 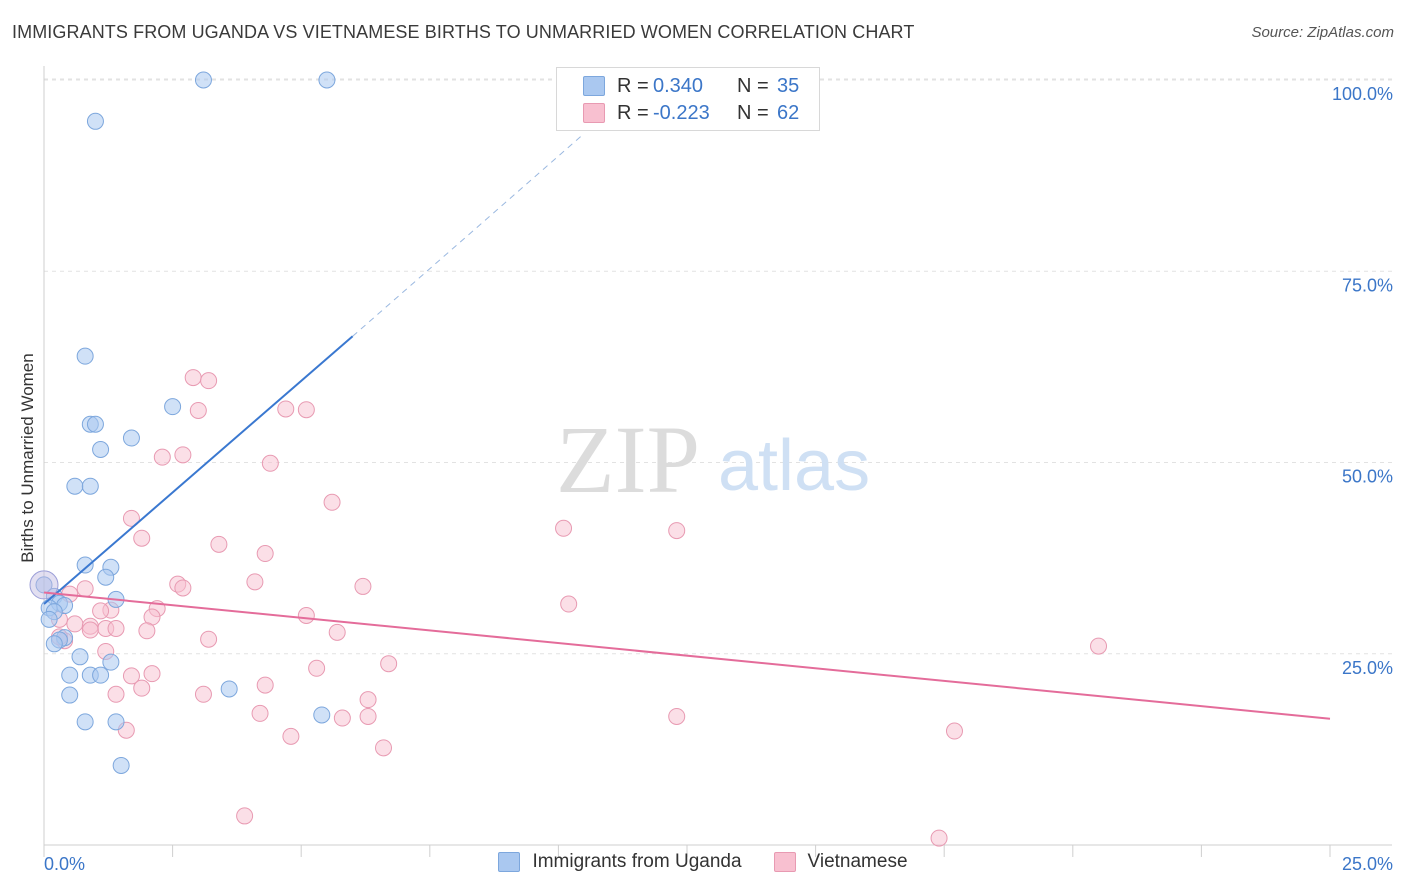 What do you see at coordinates (784, 862) in the screenshot?
I see `series-swatch-vietnamese` at bounding box center [784, 862].